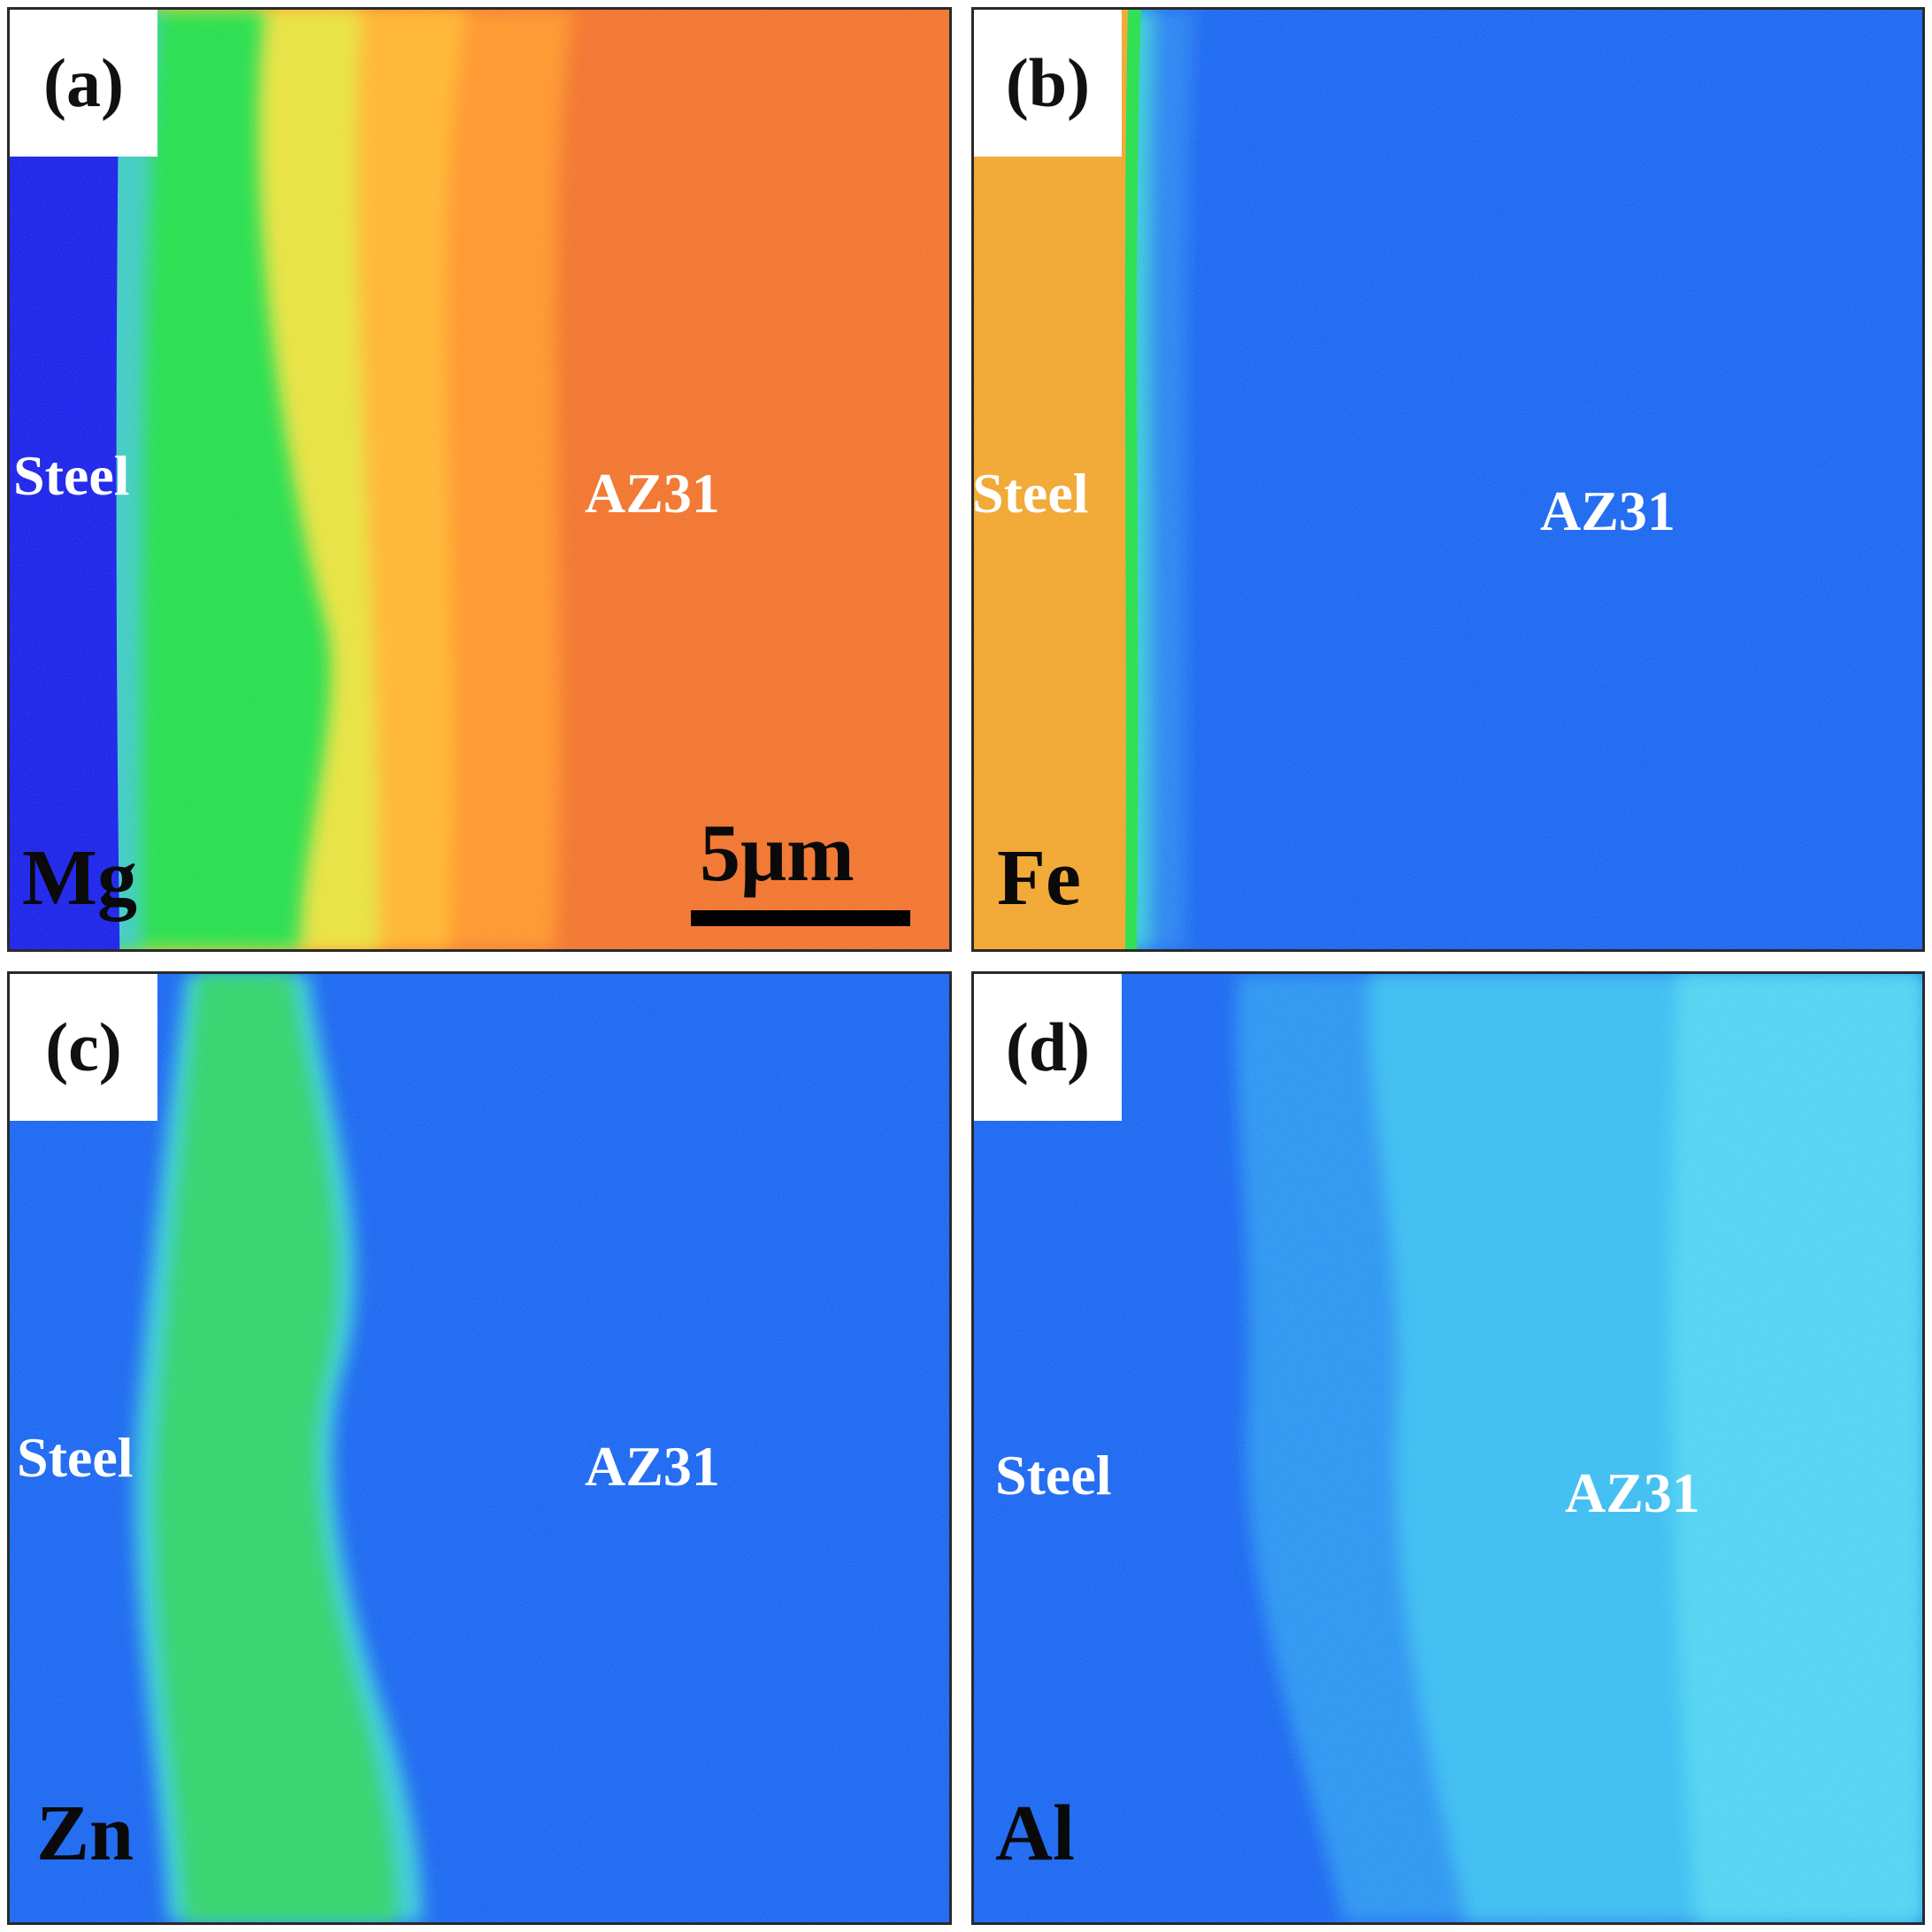 This screenshot has height=1932, width=1932. Describe the element at coordinates (1048, 1047) in the screenshot. I see `panel-d-label: (d)` at that location.